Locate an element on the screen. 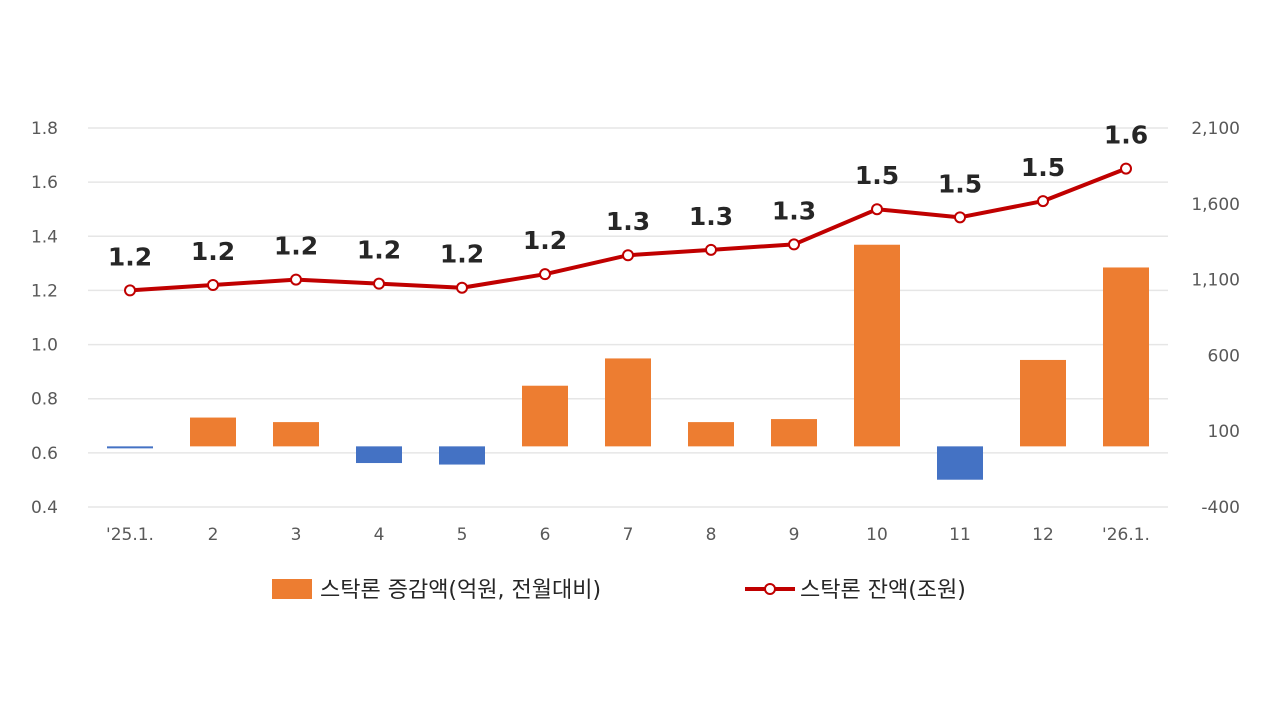  x-axis-tick-label: 7 is located at coordinates (628, 535).